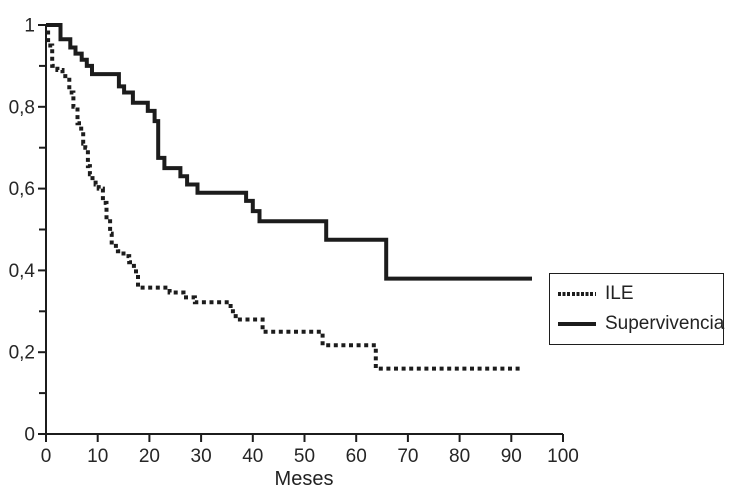 The width and height of the screenshot is (740, 494). I want to click on legend: ILE Supervivencia, so click(636, 309).